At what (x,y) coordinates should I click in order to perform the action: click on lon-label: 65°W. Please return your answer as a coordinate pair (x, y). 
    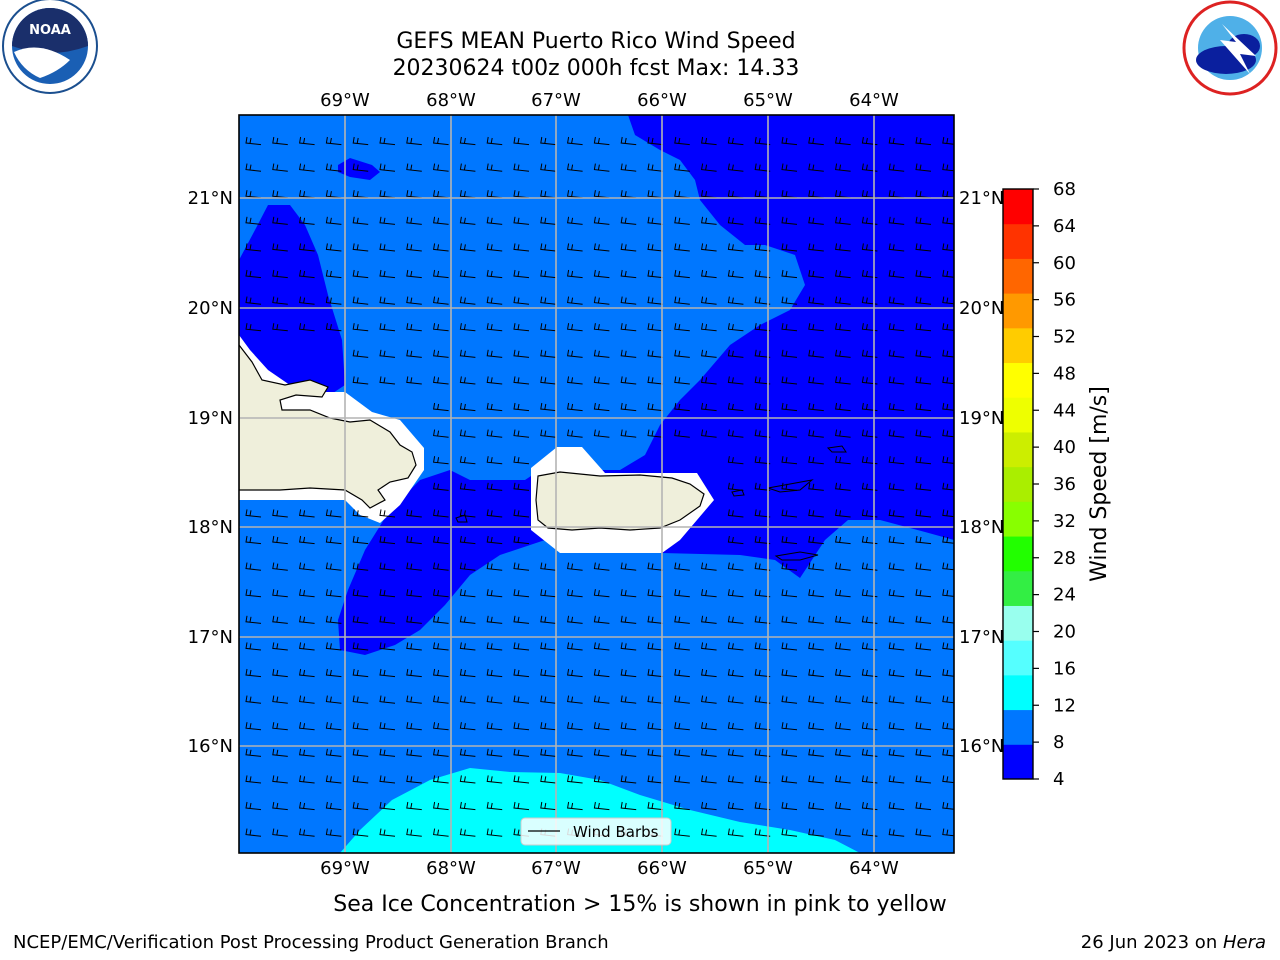
    Looking at the image, I should click on (768, 100).